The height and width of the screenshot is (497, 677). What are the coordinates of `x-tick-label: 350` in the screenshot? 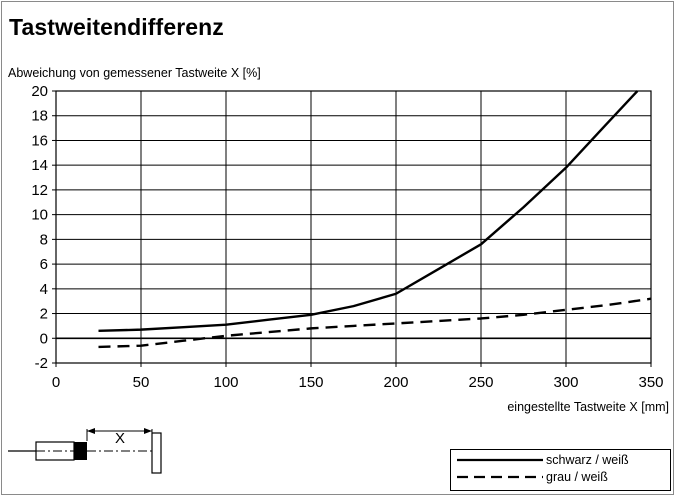 It's located at (650, 382).